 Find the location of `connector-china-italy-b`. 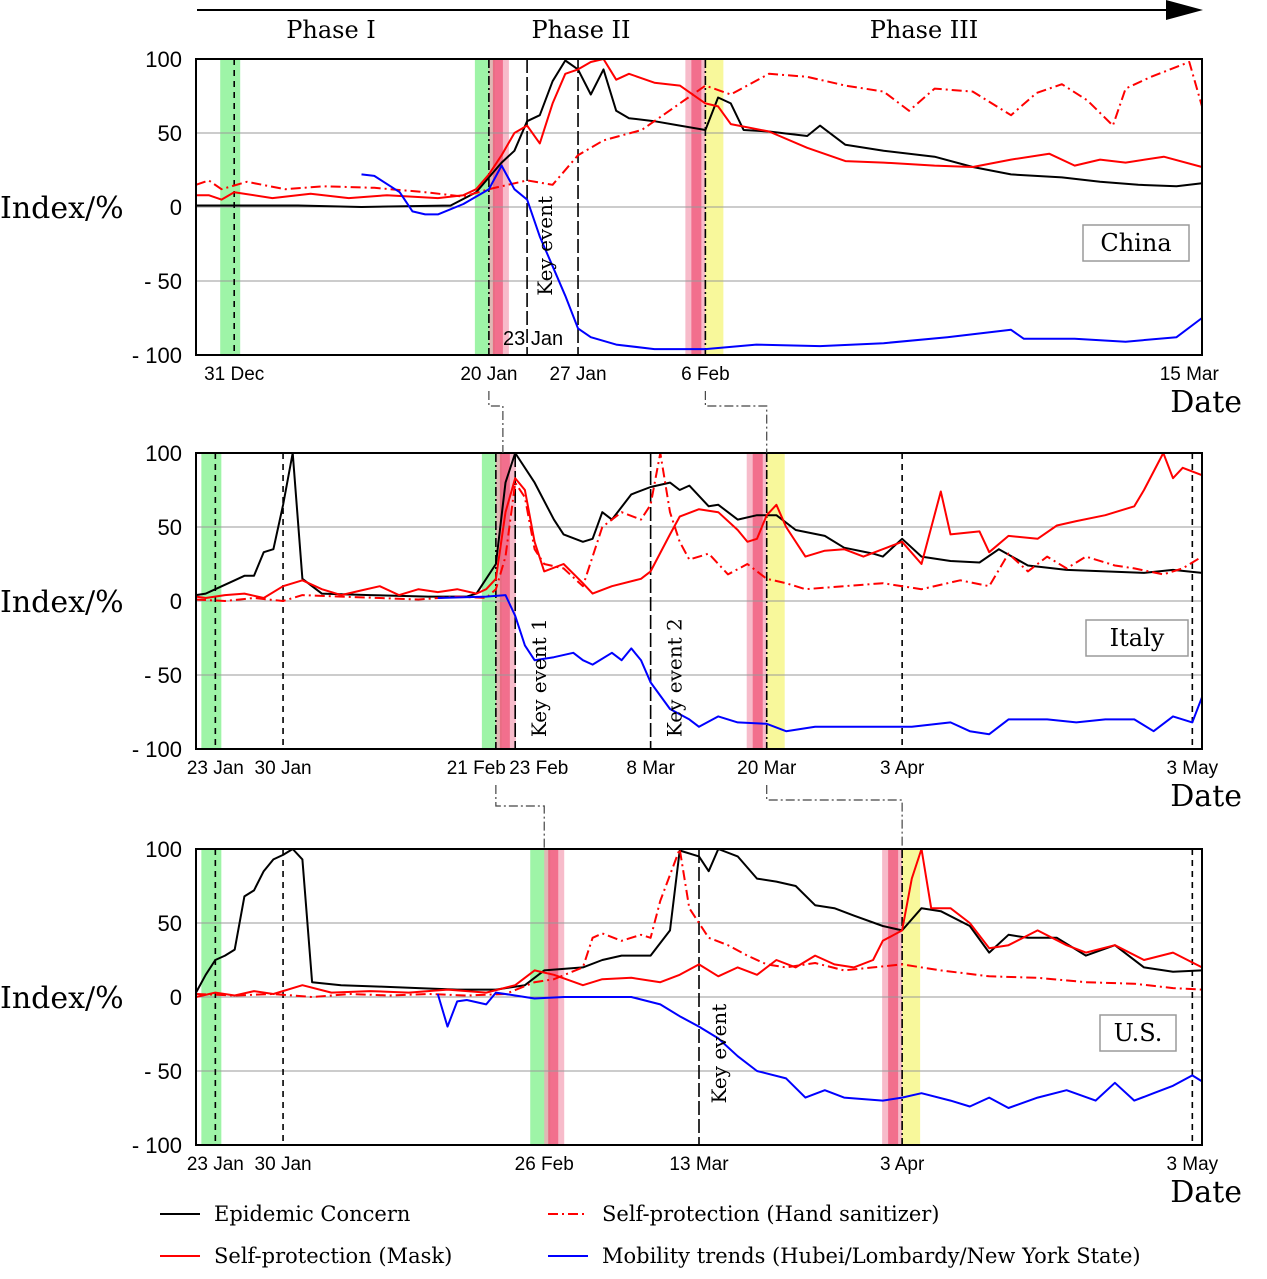

connector-china-italy-b is located at coordinates (736, 422).